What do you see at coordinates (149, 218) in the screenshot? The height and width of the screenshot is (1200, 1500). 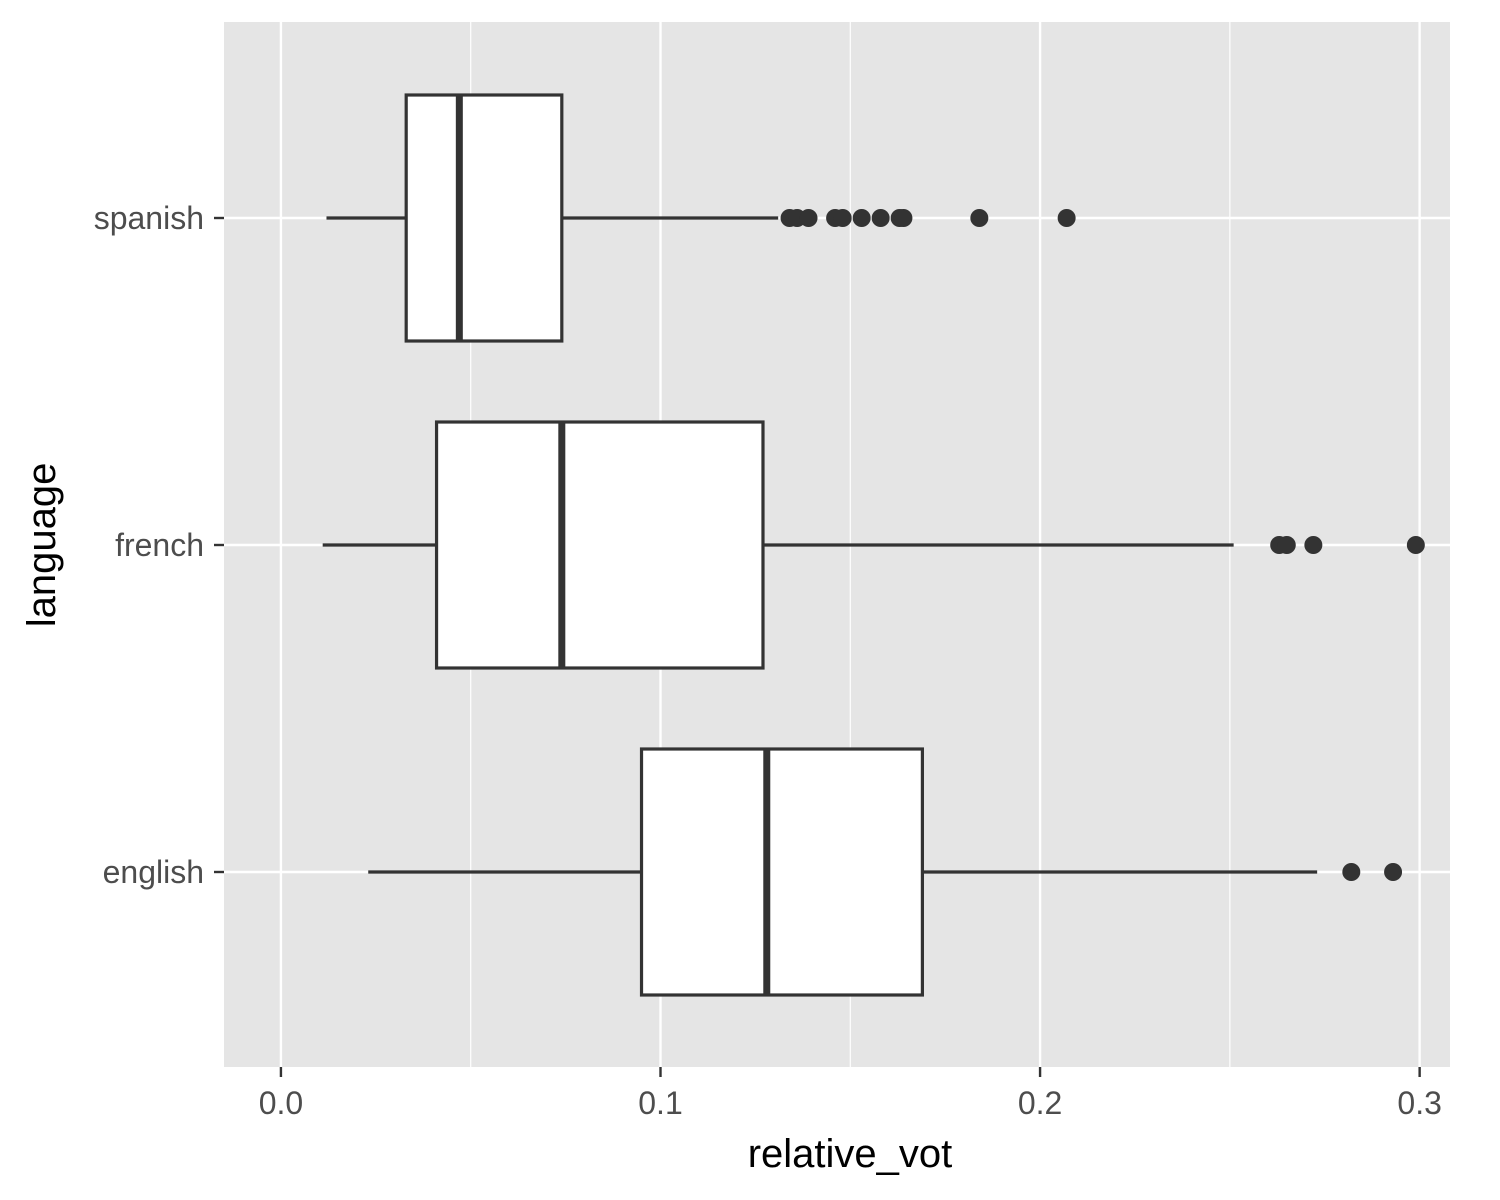 I see `y-tick-label: spanish` at bounding box center [149, 218].